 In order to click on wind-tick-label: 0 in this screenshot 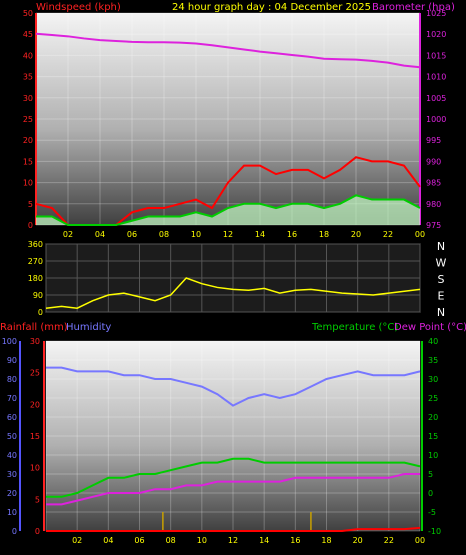, I will do `click(30, 225)`.